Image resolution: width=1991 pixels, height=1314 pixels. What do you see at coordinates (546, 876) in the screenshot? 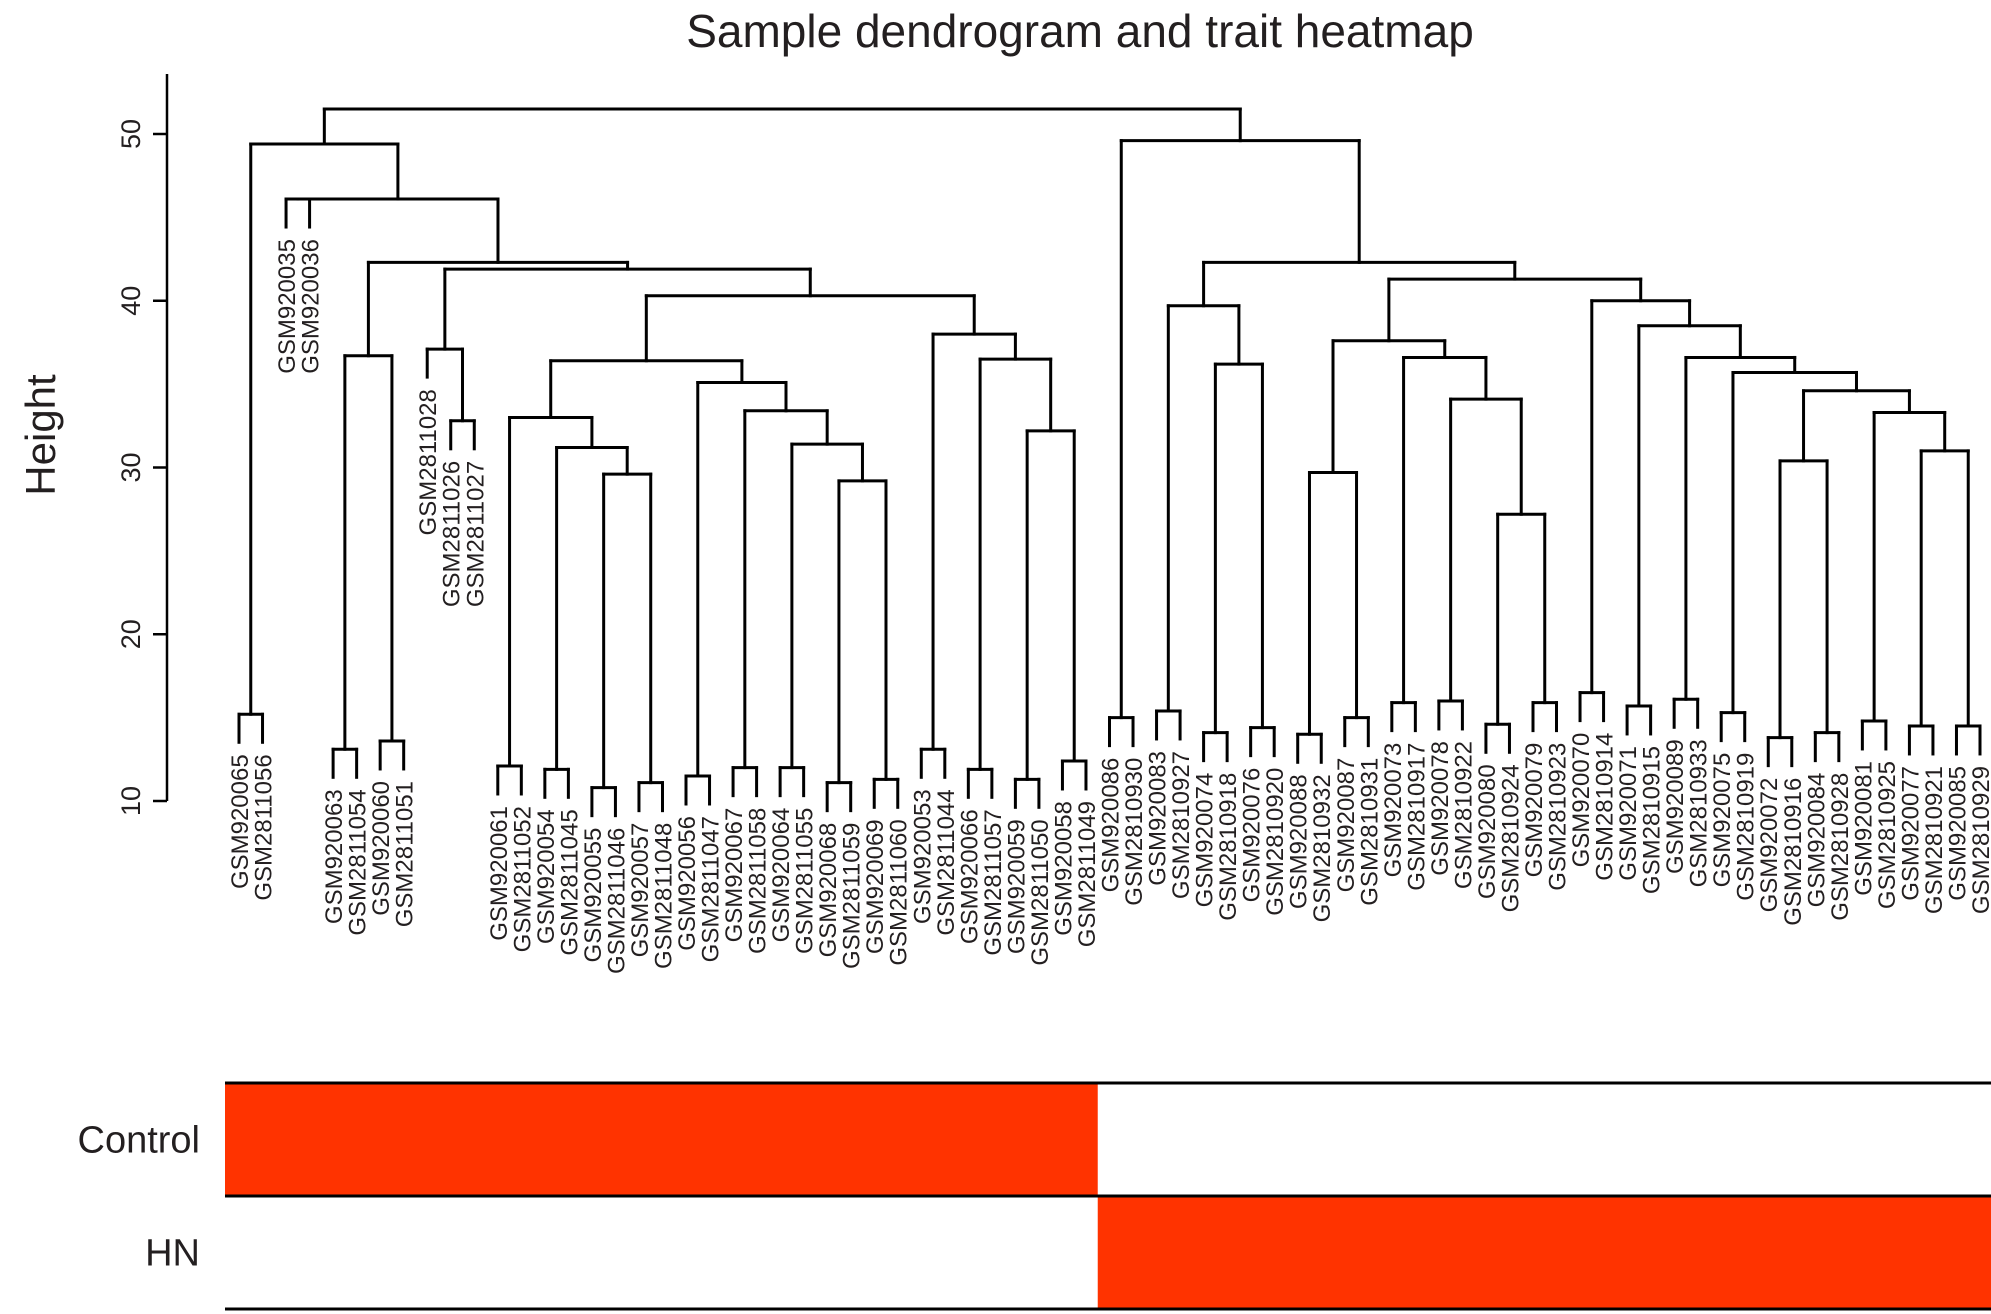
I see `sample-label: GSM920054` at bounding box center [546, 876].